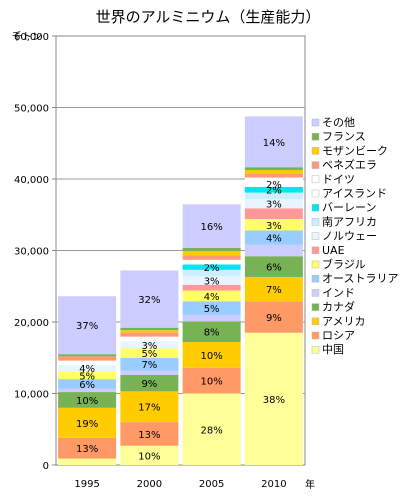 The width and height of the screenshot is (404, 497). I want to click on data-label: 16%, so click(212, 227).